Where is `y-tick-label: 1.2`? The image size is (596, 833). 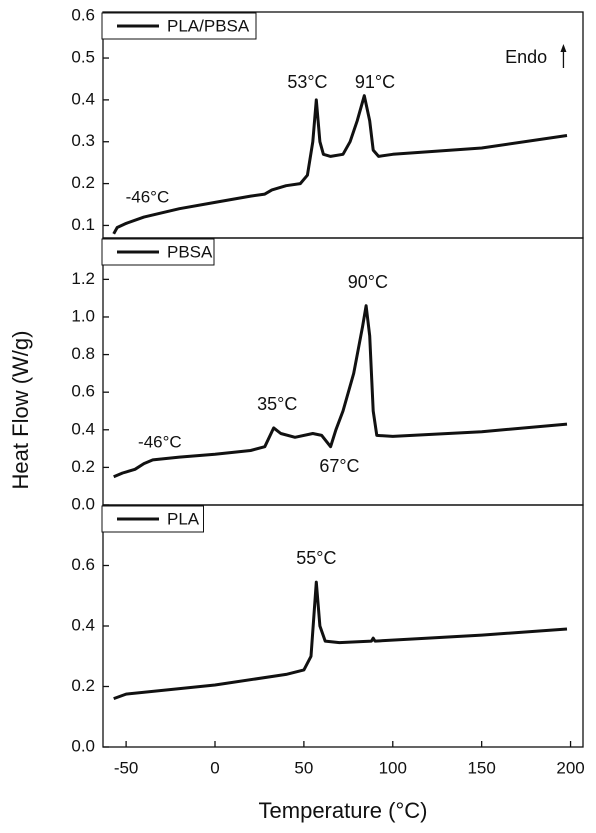
y-tick-label: 1.2 is located at coordinates (83, 278).